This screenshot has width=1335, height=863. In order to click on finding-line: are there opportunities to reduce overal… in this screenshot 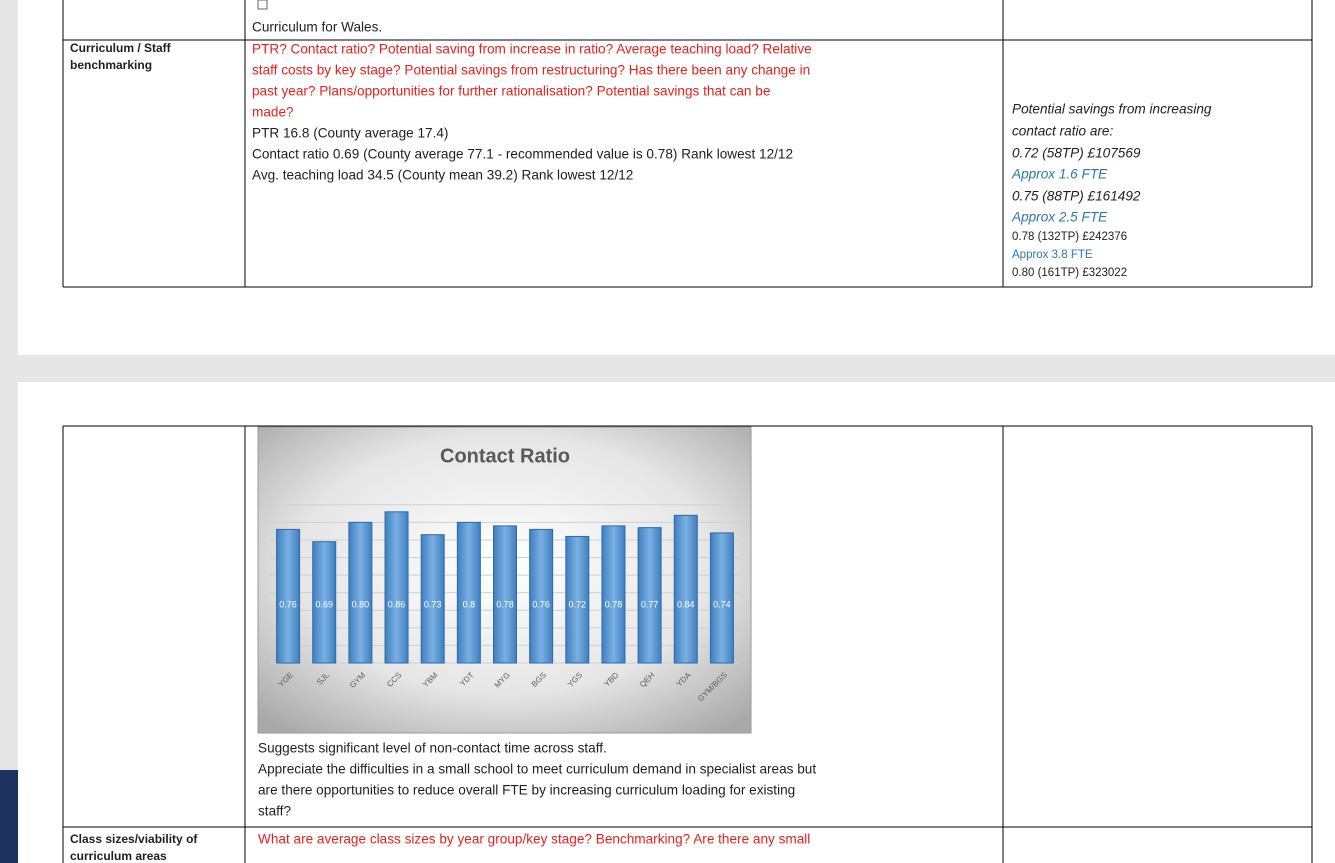, I will do `click(526, 790)`.